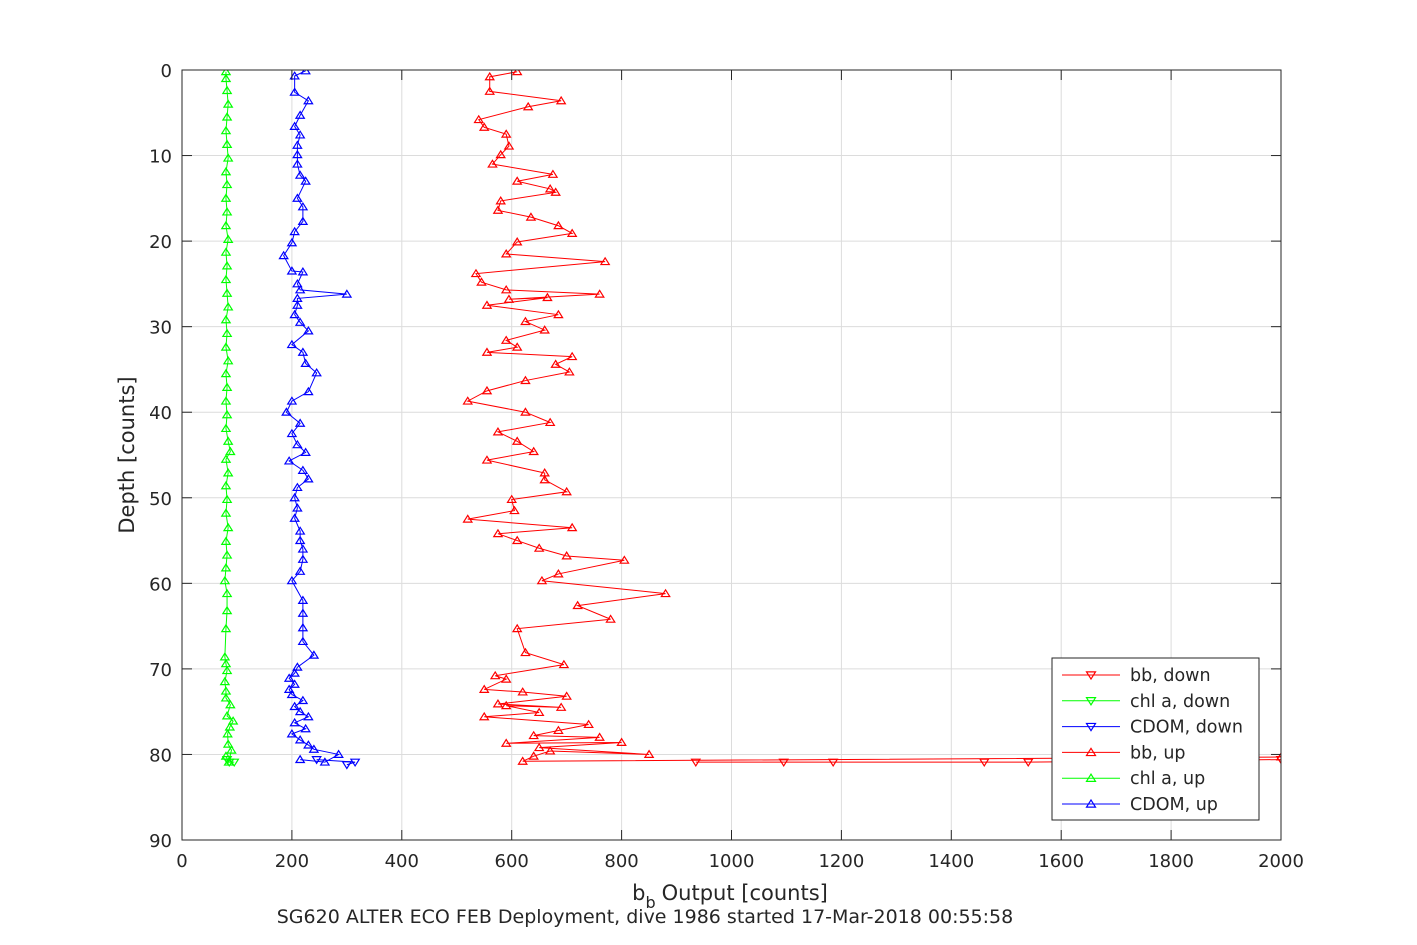 This screenshot has height=945, width=1417. Describe the element at coordinates (841, 861) in the screenshot. I see `x-tick-label: 1200` at that location.